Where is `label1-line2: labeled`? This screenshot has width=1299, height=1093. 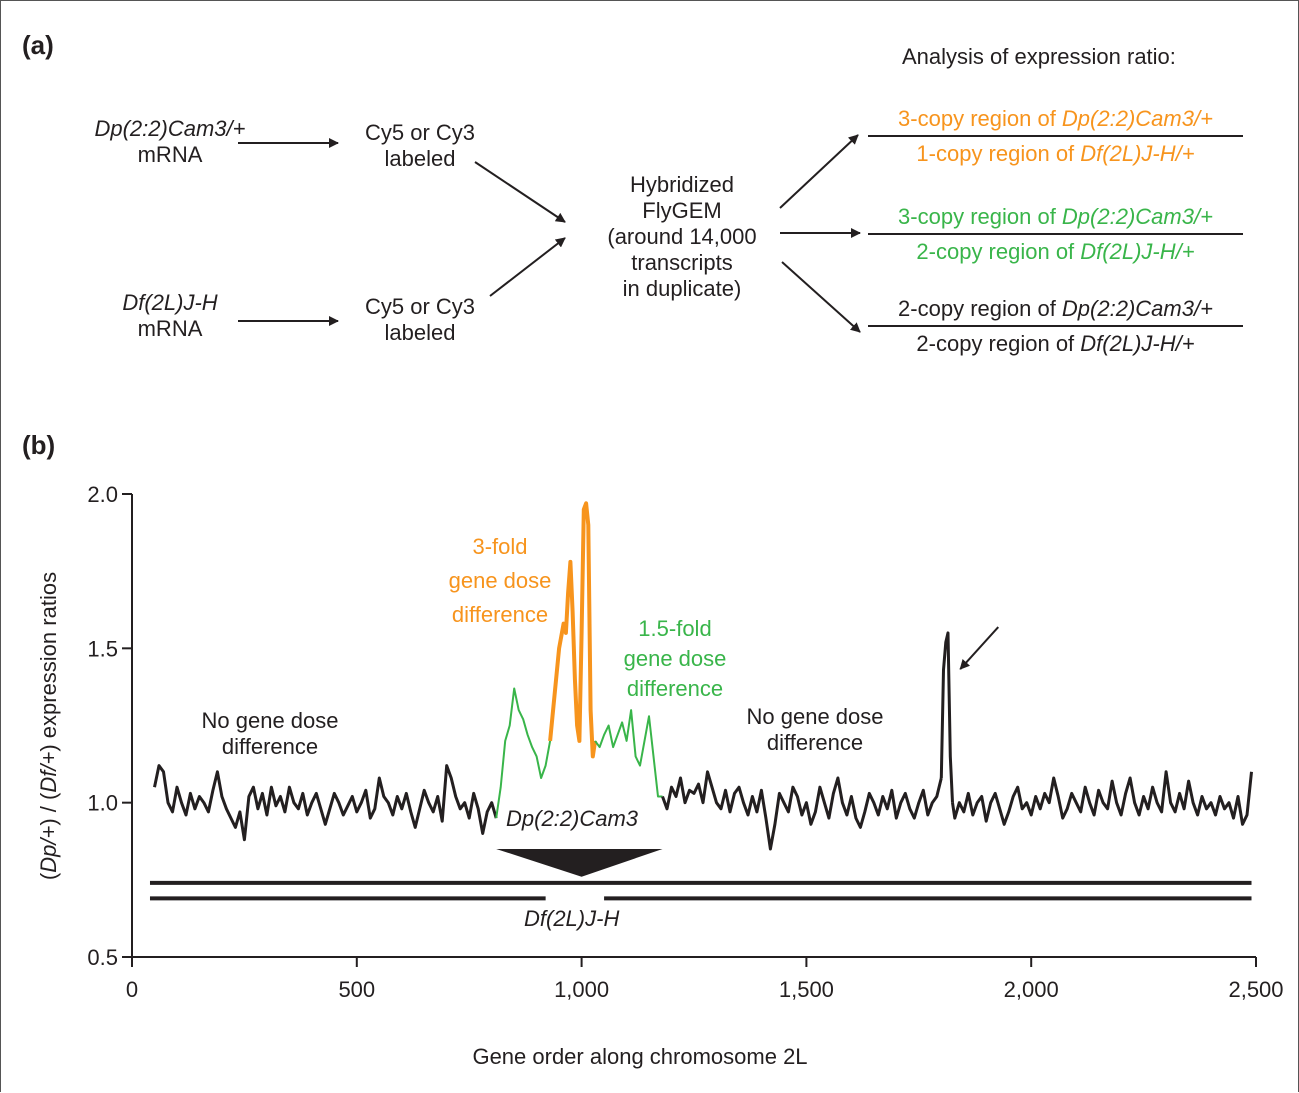
label1-line2: labeled is located at coordinates (420, 158).